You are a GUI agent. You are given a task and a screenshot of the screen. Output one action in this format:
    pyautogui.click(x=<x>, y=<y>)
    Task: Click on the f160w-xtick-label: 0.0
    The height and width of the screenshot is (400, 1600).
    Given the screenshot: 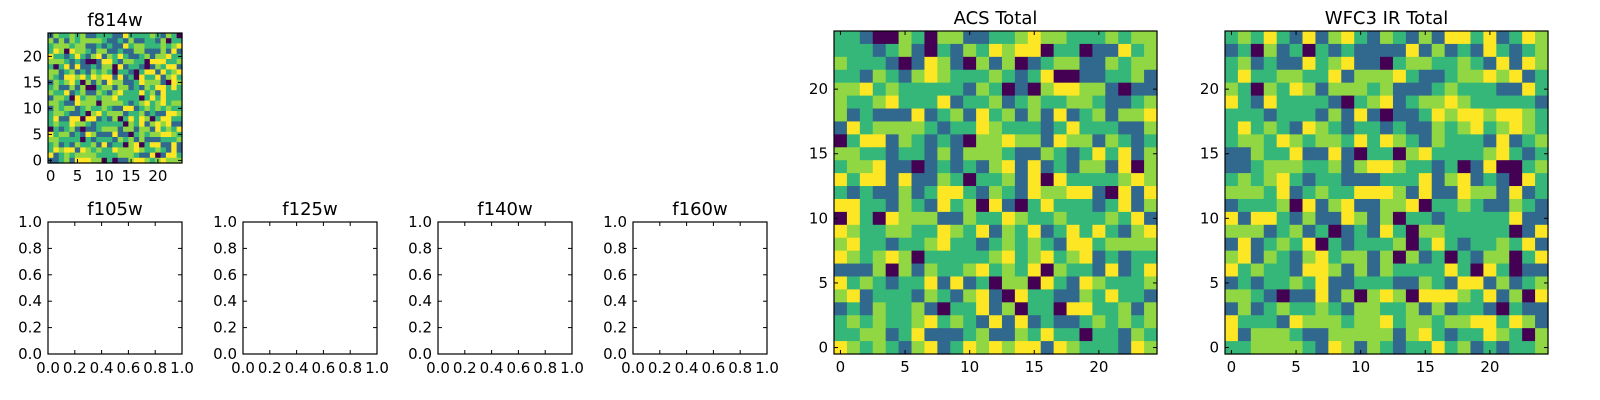 What is the action you would take?
    pyautogui.click(x=633, y=368)
    